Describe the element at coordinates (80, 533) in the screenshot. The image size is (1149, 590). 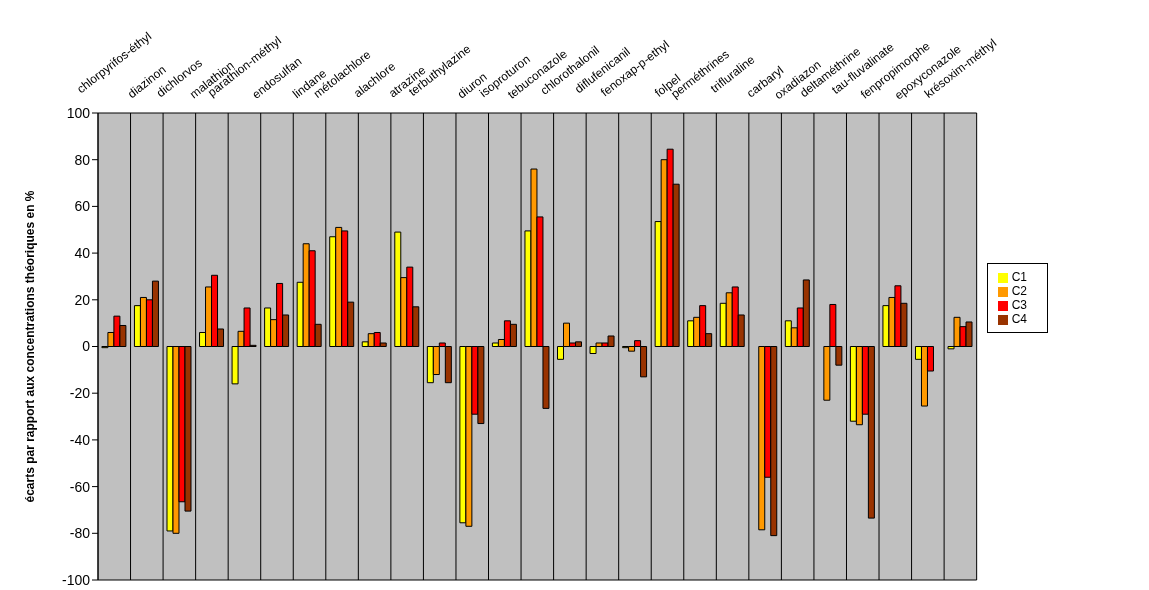
I see `y-tick-label: -80` at that location.